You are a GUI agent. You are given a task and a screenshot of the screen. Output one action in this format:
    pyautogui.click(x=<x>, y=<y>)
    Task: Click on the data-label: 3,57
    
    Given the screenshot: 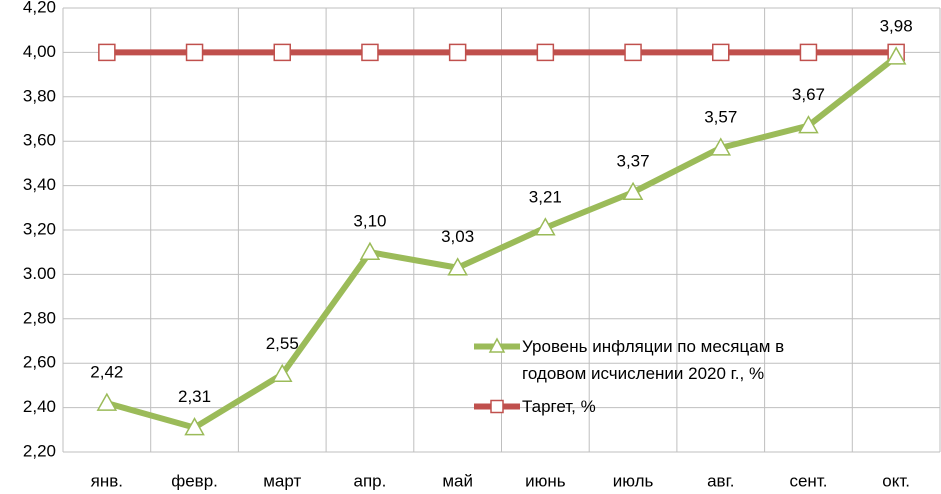 What is the action you would take?
    pyautogui.click(x=720, y=116)
    